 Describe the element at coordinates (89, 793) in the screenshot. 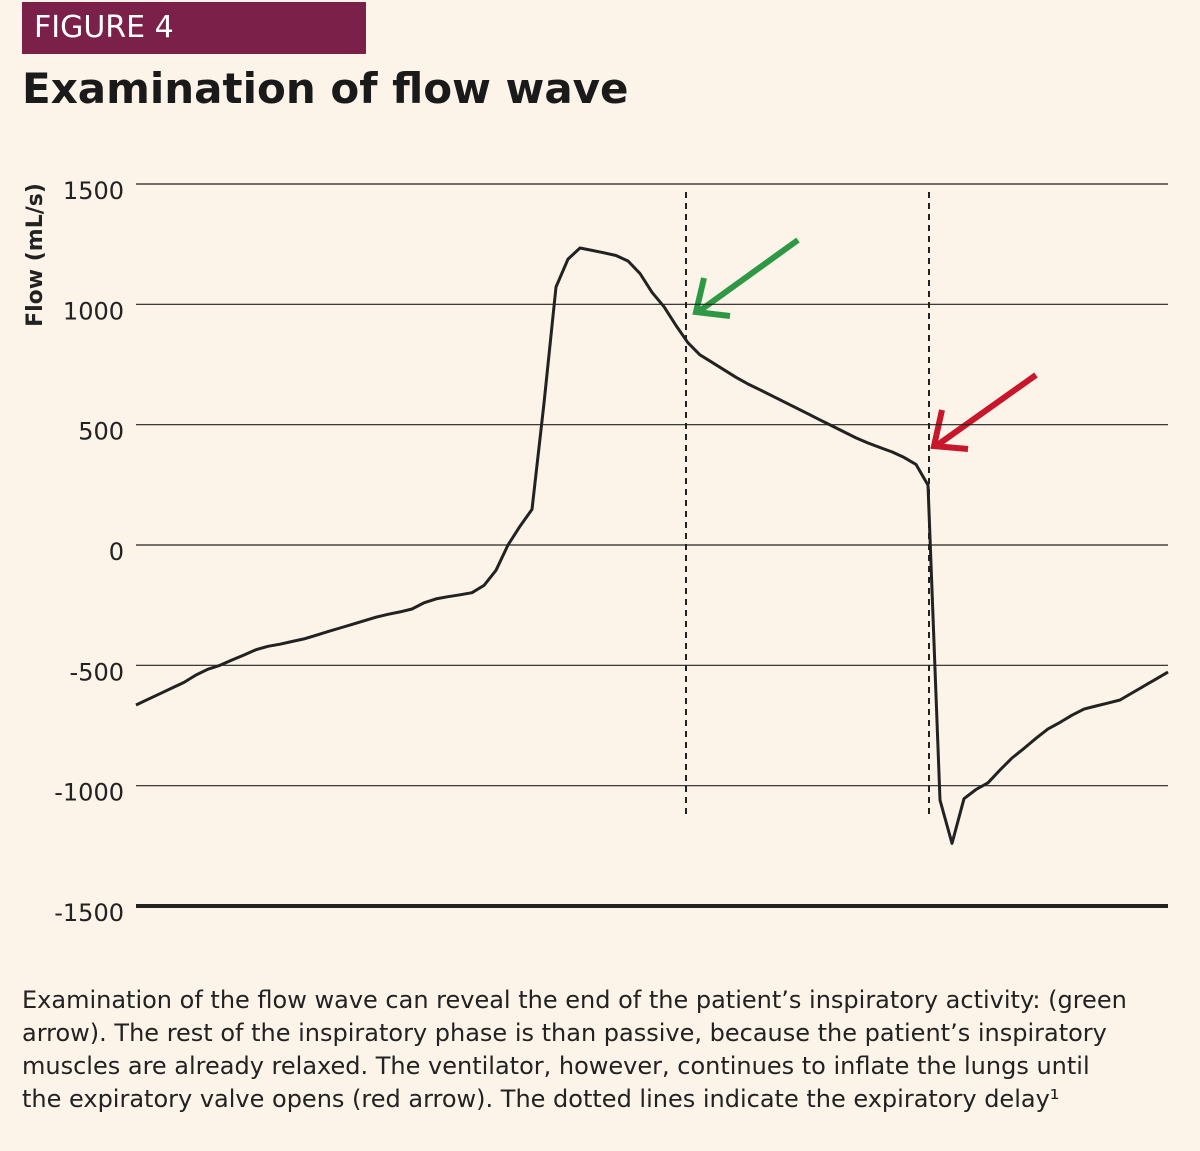

I see `y-tick-label: -1000` at that location.